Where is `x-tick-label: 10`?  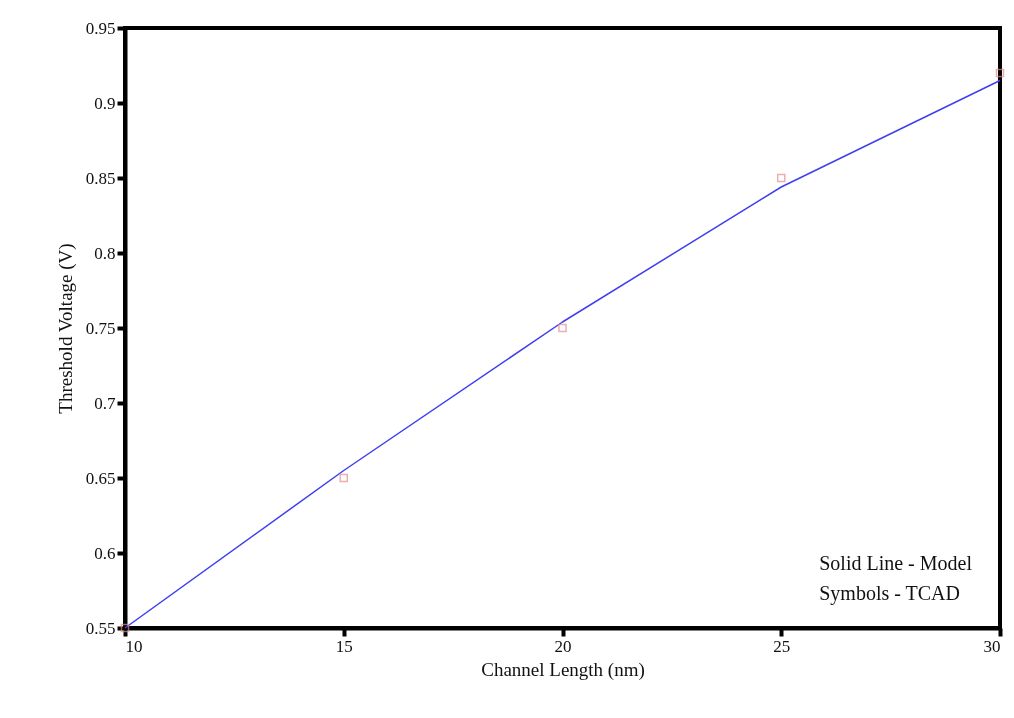
x-tick-label: 10 is located at coordinates (134, 646).